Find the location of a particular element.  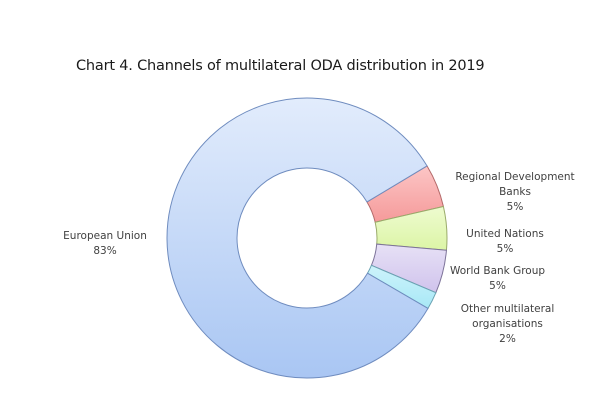

label-value: 83% is located at coordinates (105, 251).